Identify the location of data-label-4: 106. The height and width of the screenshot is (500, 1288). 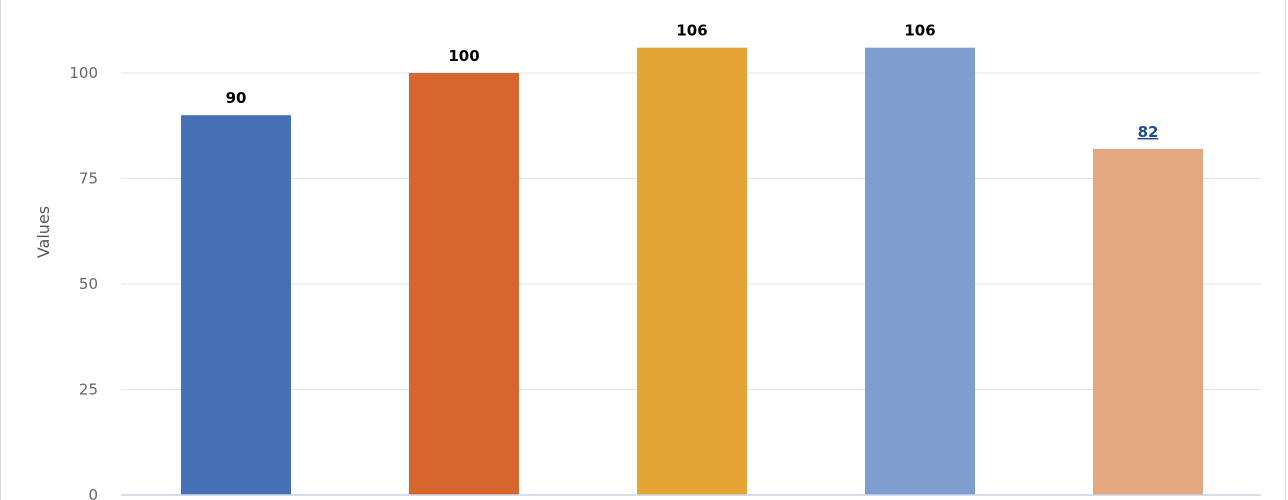
(919, 31).